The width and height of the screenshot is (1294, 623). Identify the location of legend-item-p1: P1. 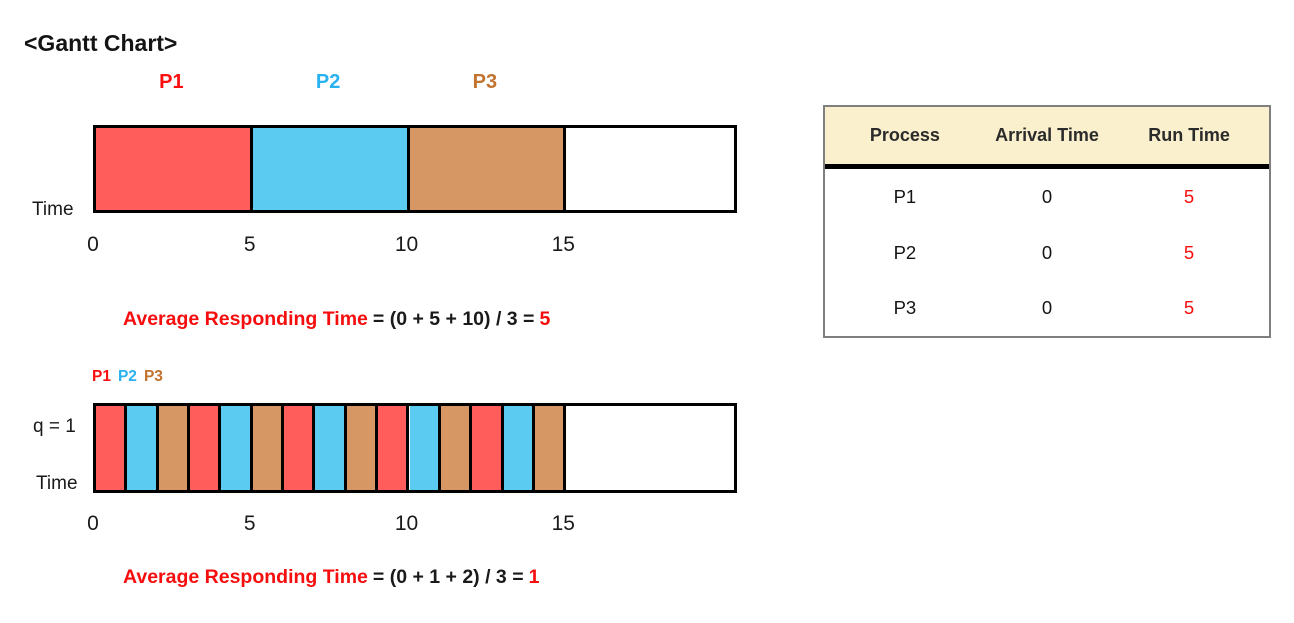
(101, 376).